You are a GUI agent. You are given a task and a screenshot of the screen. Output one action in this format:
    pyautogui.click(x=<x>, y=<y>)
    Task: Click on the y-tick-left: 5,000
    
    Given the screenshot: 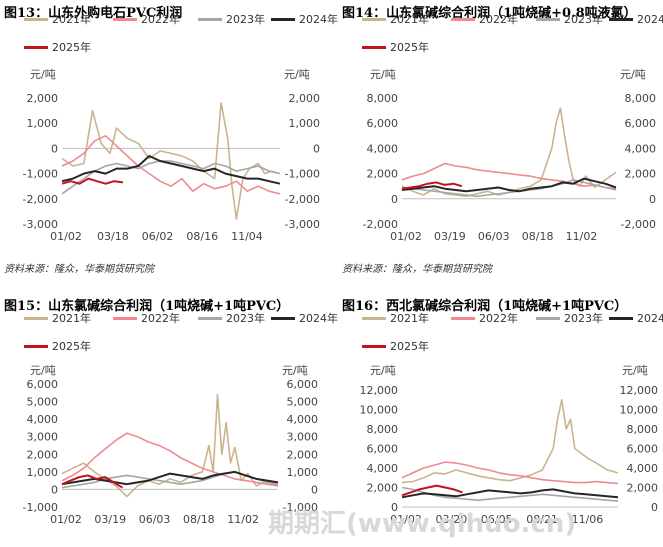 What is the action you would take?
    pyautogui.click(x=43, y=402)
    